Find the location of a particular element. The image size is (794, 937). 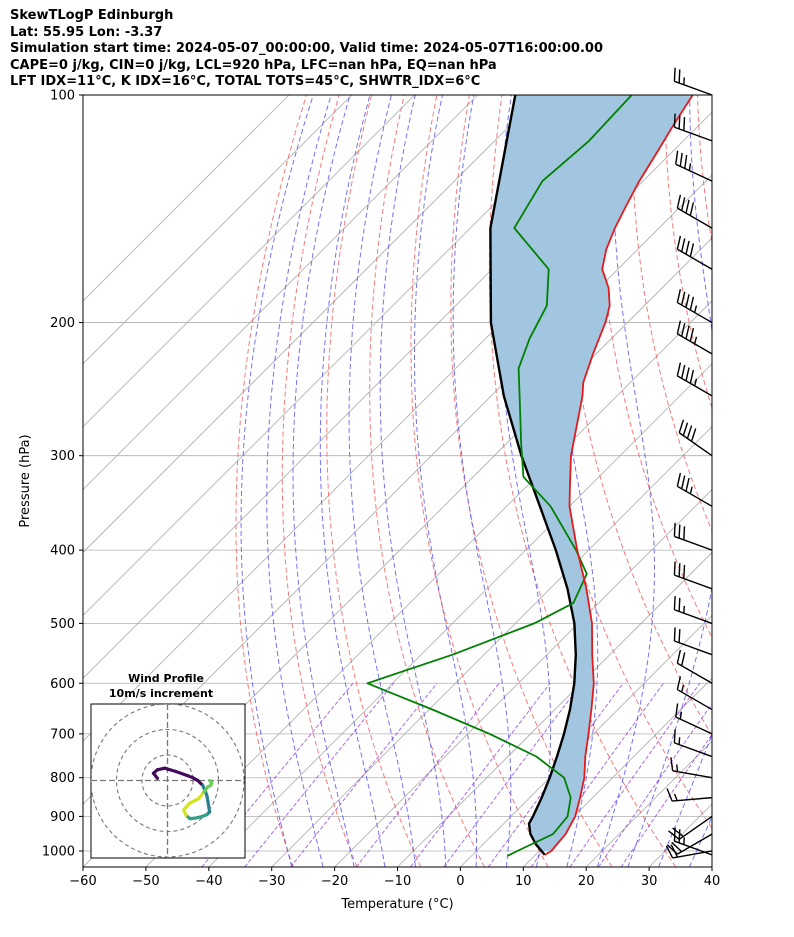

y-tick-label: 100 is located at coordinates (62, 96).